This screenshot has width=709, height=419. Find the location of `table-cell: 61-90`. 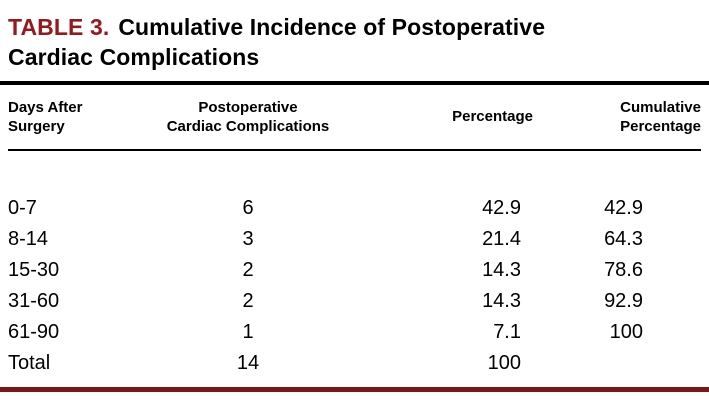

table-cell: 61-90 is located at coordinates (34, 331).